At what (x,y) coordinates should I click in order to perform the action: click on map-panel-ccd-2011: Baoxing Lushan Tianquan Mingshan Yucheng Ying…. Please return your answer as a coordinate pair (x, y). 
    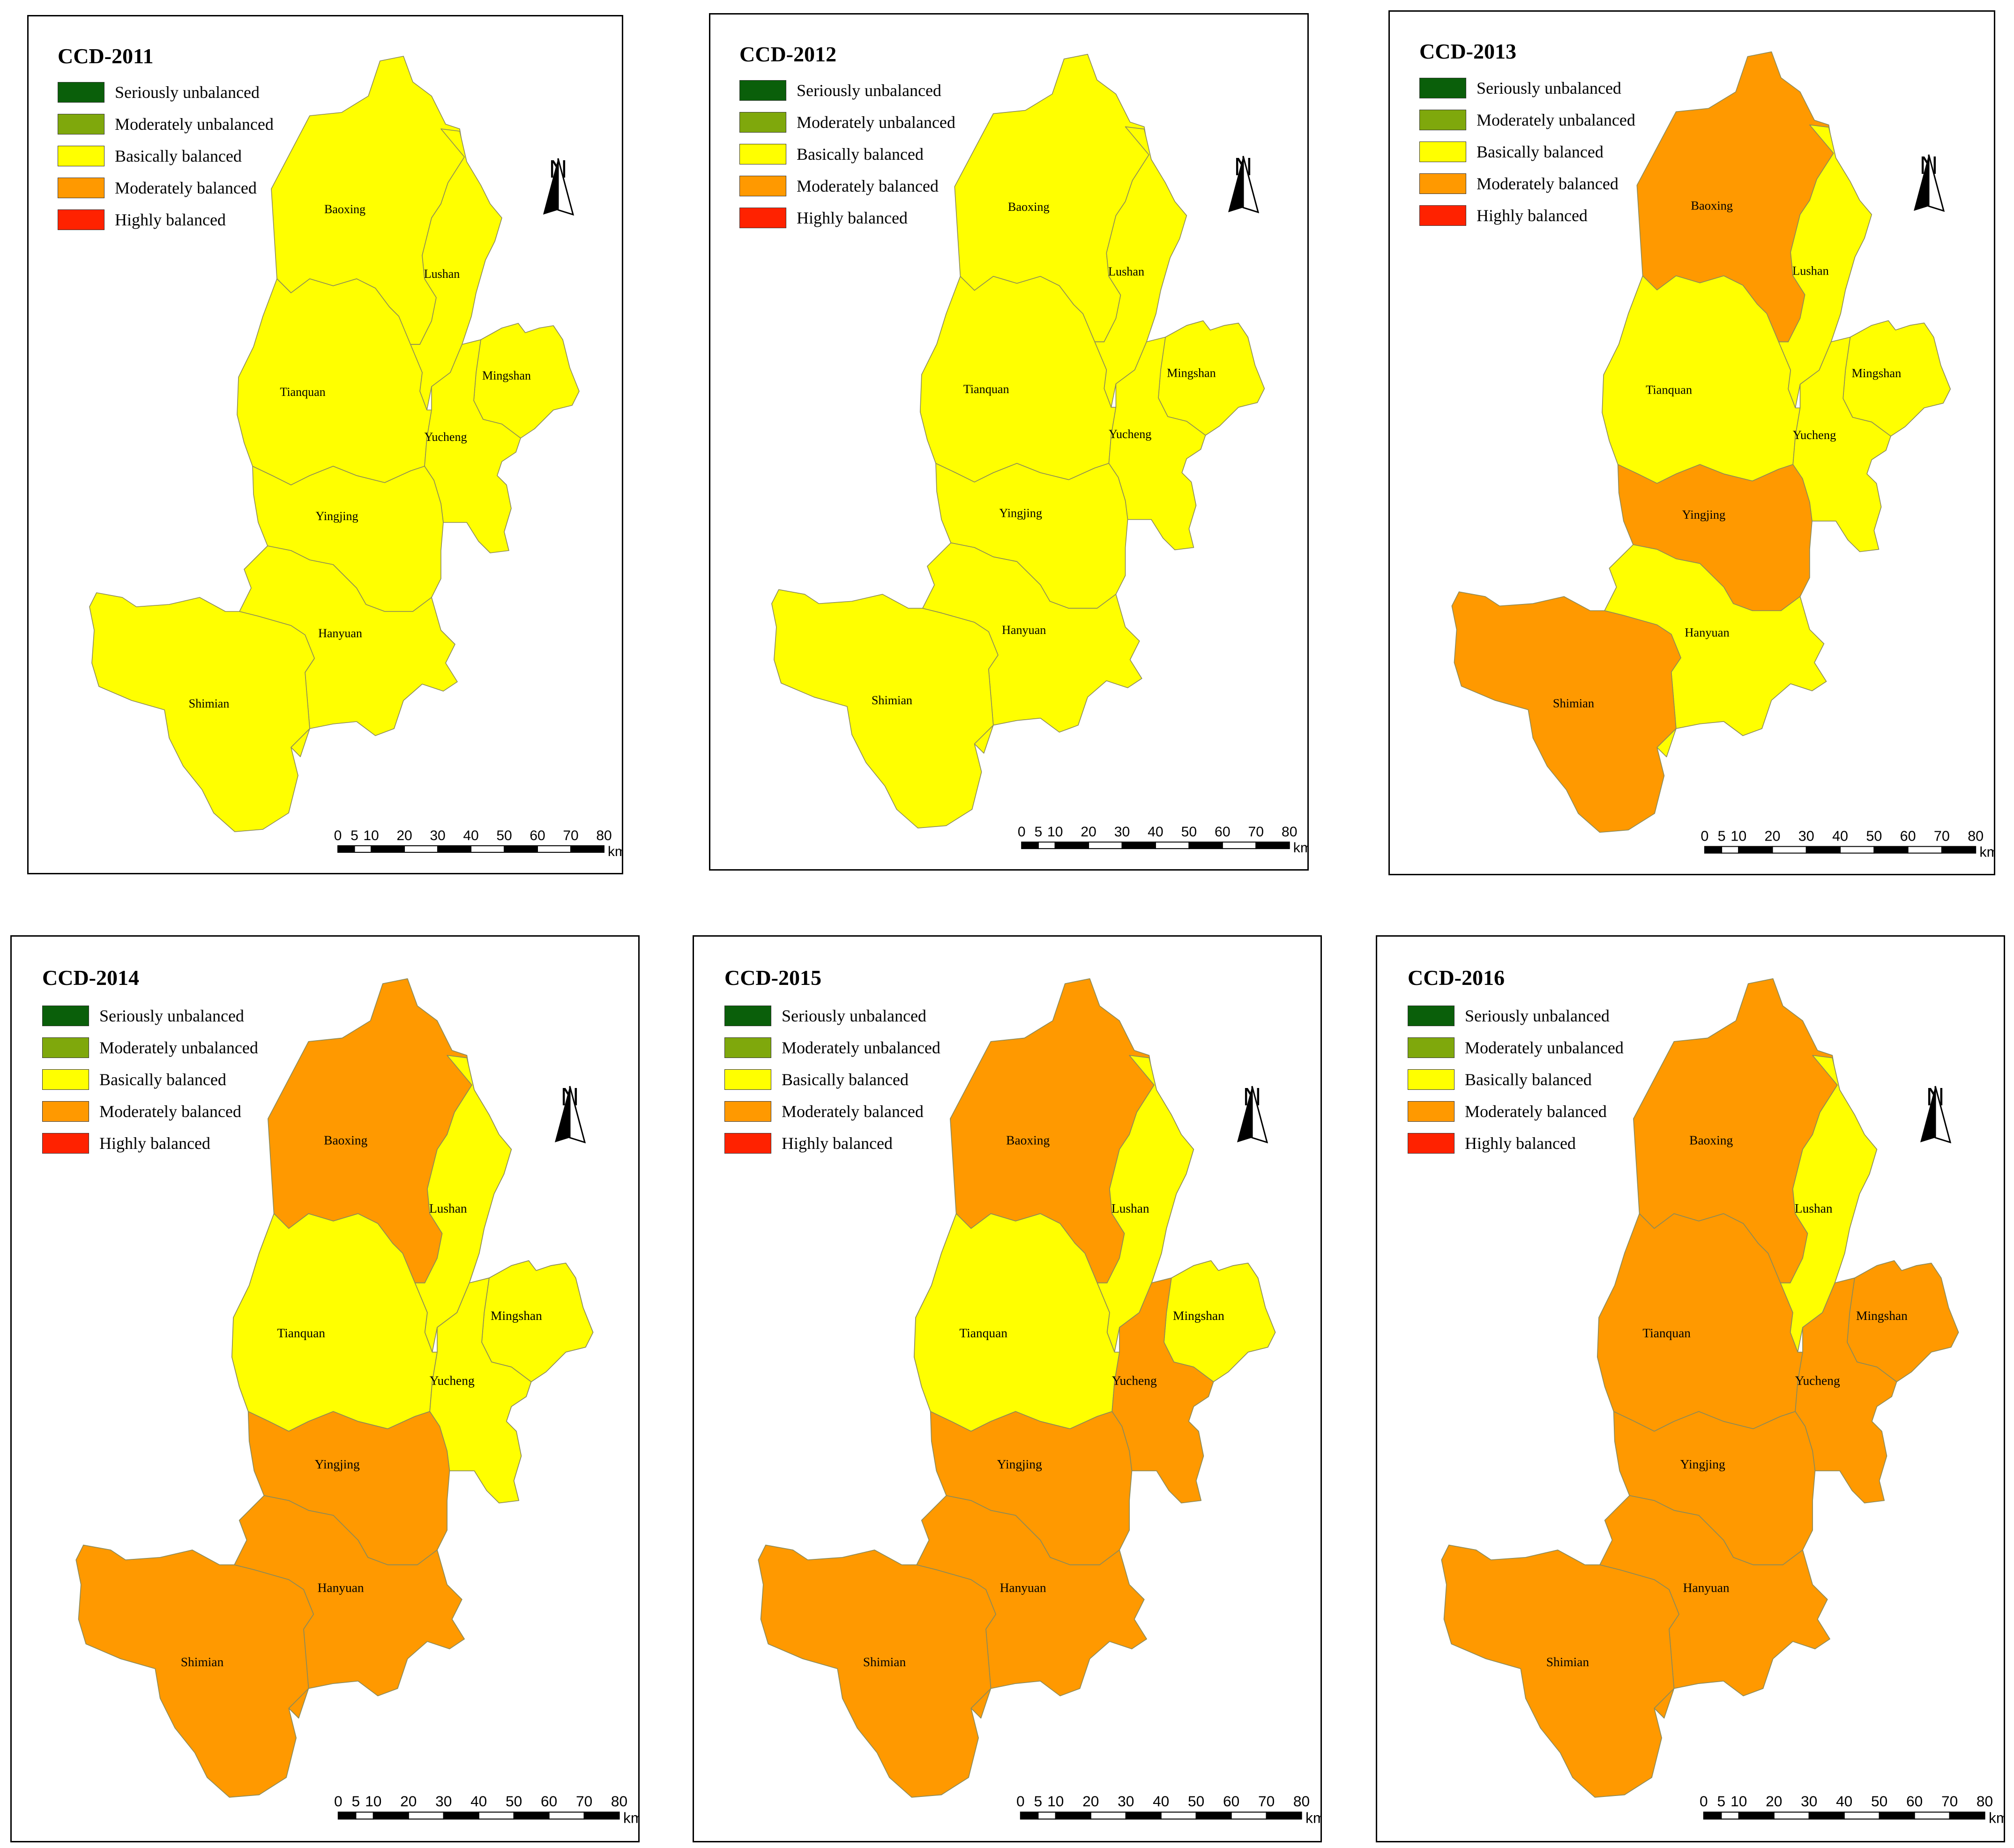
    Looking at the image, I should click on (325, 444).